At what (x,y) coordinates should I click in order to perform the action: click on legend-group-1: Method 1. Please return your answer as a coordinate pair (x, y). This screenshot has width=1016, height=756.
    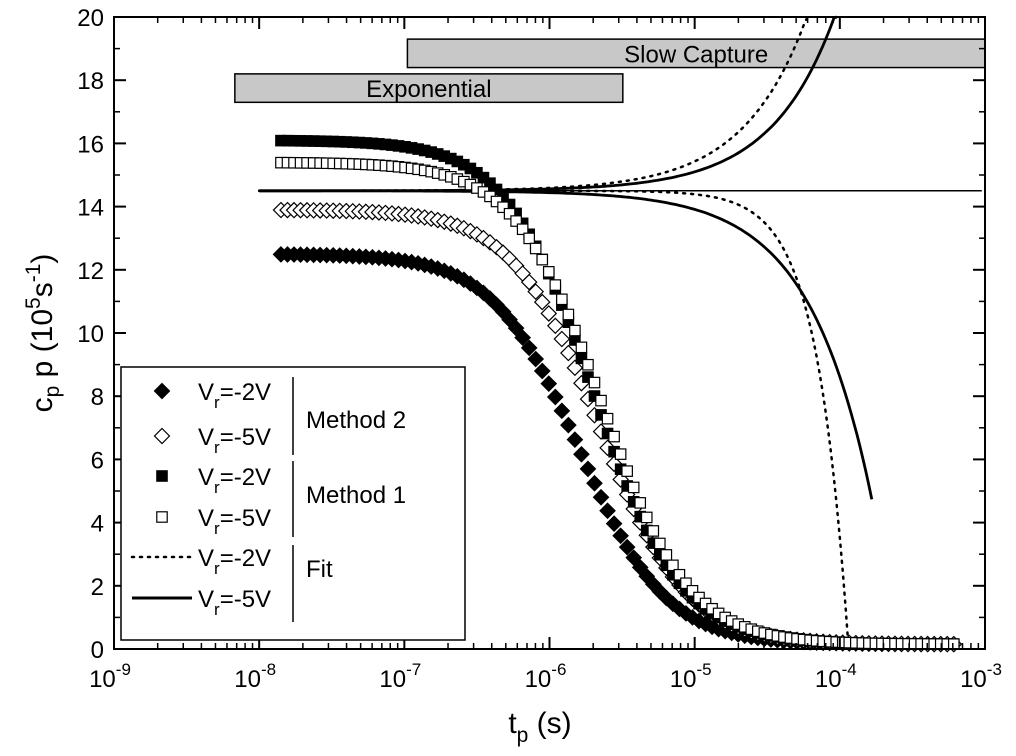
    Looking at the image, I should click on (356, 495).